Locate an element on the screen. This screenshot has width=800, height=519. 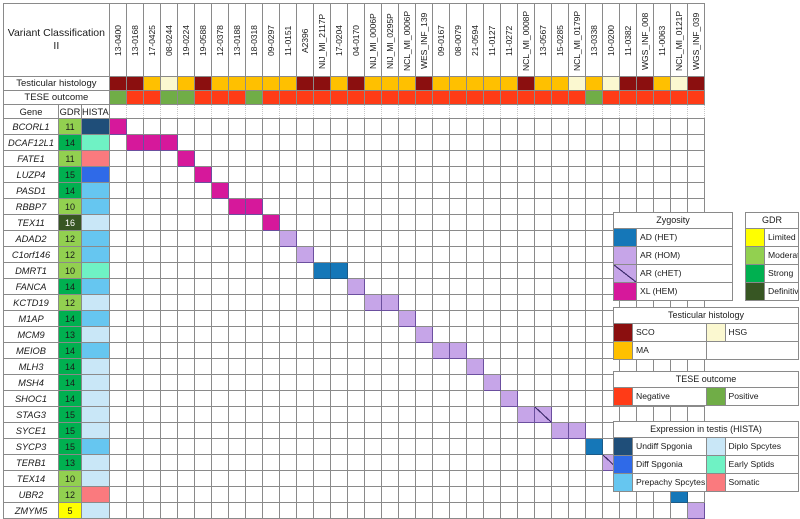
gdr-value-ADAD2: 12 is located at coordinates (70, 238).